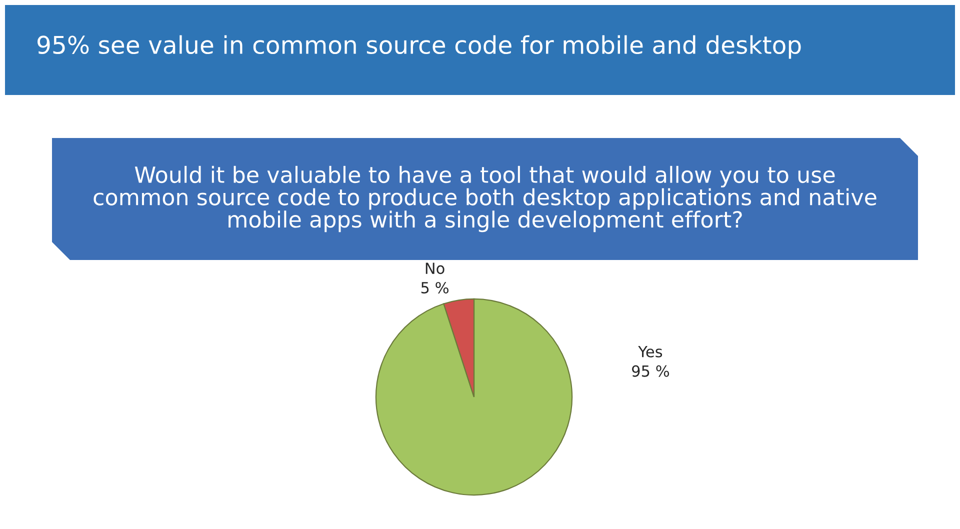 The image size is (960, 529). I want to click on slice-label: No, so click(435, 268).